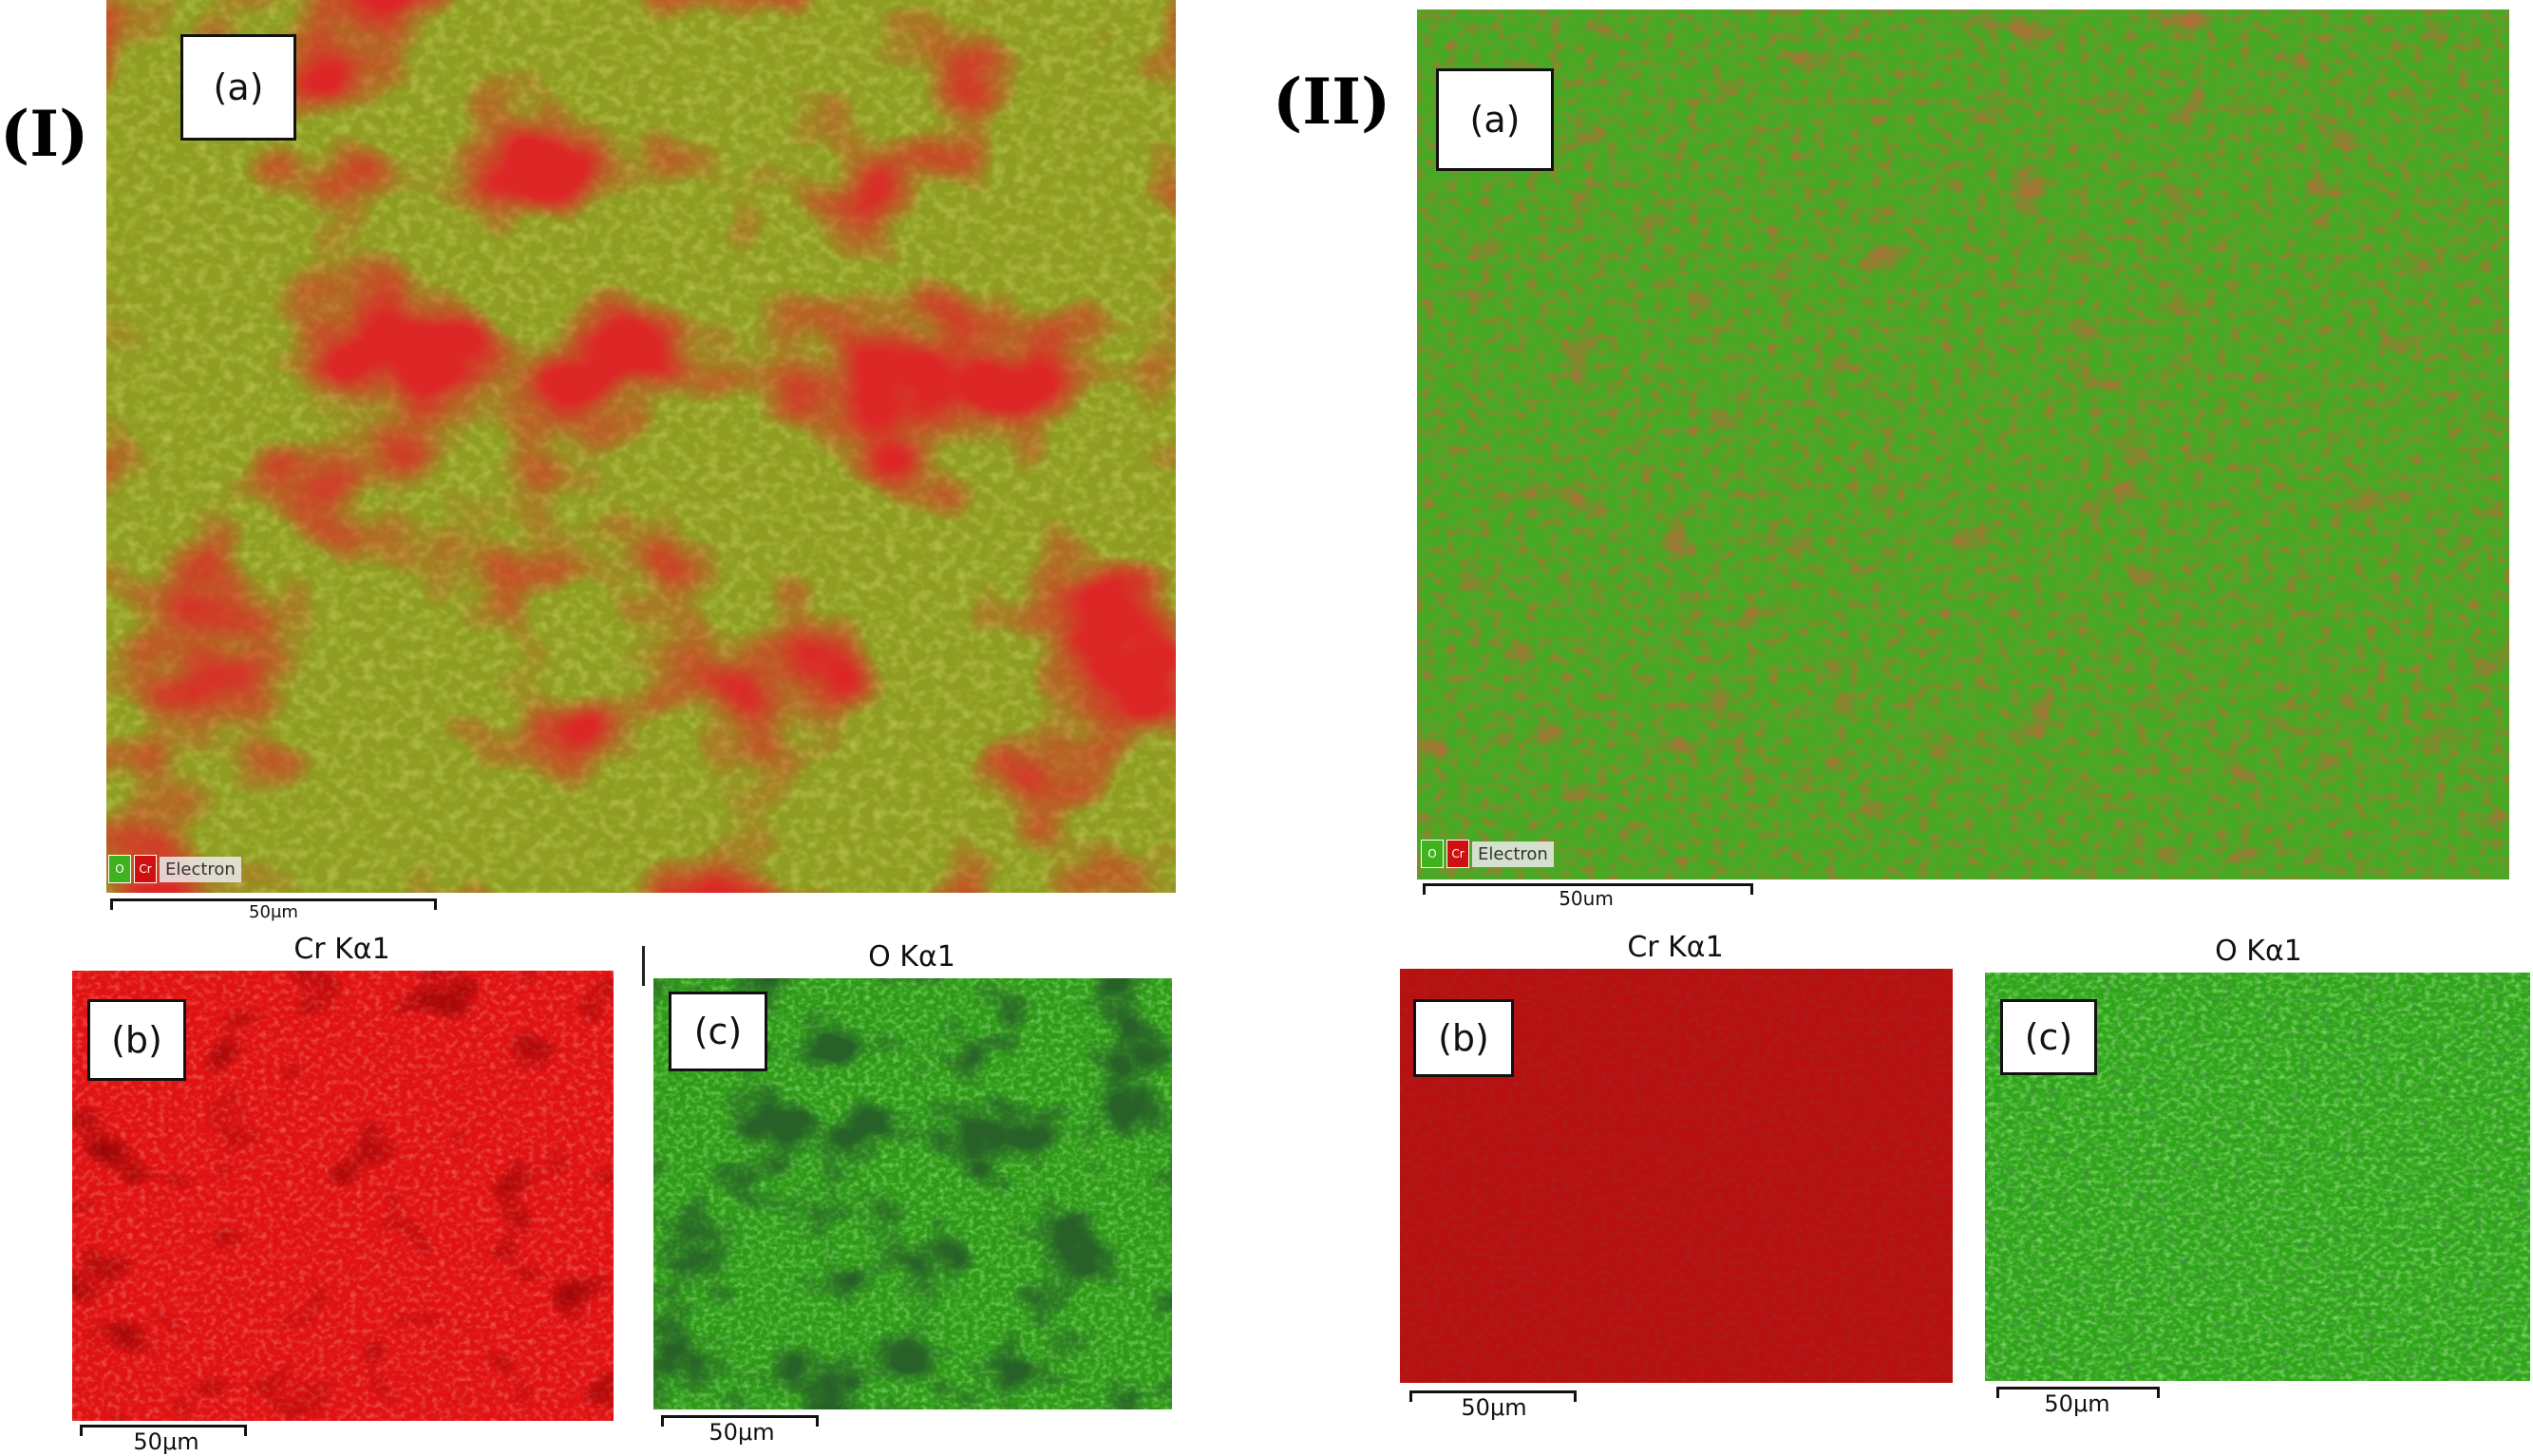  I want to click on panel-tag-II-b: (b), so click(1463, 1038).